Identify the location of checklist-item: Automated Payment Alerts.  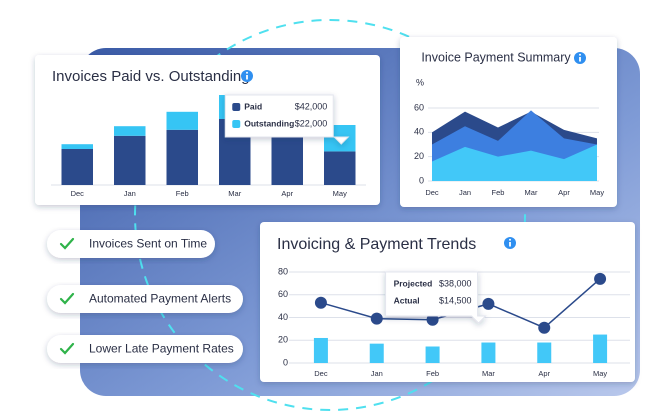
(160, 299).